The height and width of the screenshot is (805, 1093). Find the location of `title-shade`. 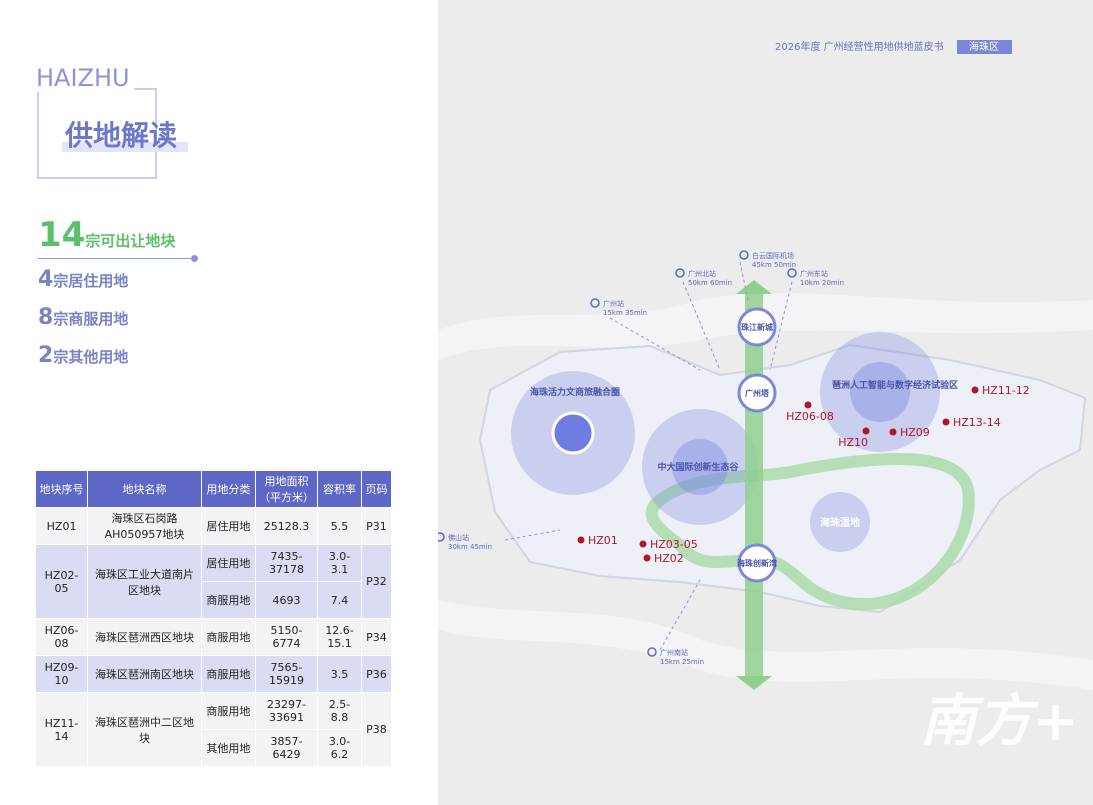

title-shade is located at coordinates (125, 147).